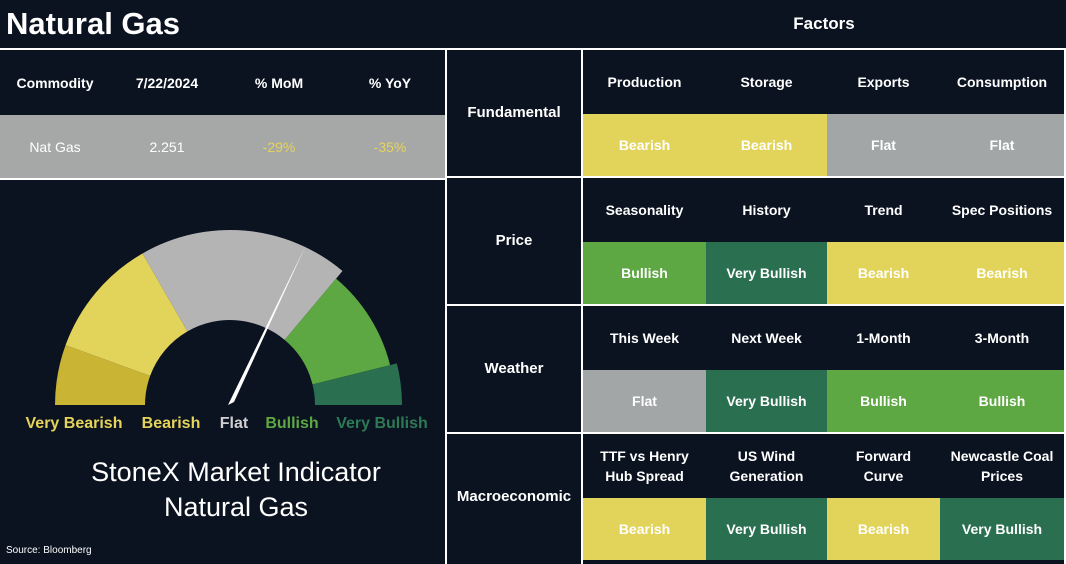  Describe the element at coordinates (1002, 210) in the screenshot. I see `factor-label: Spec Positions` at that location.